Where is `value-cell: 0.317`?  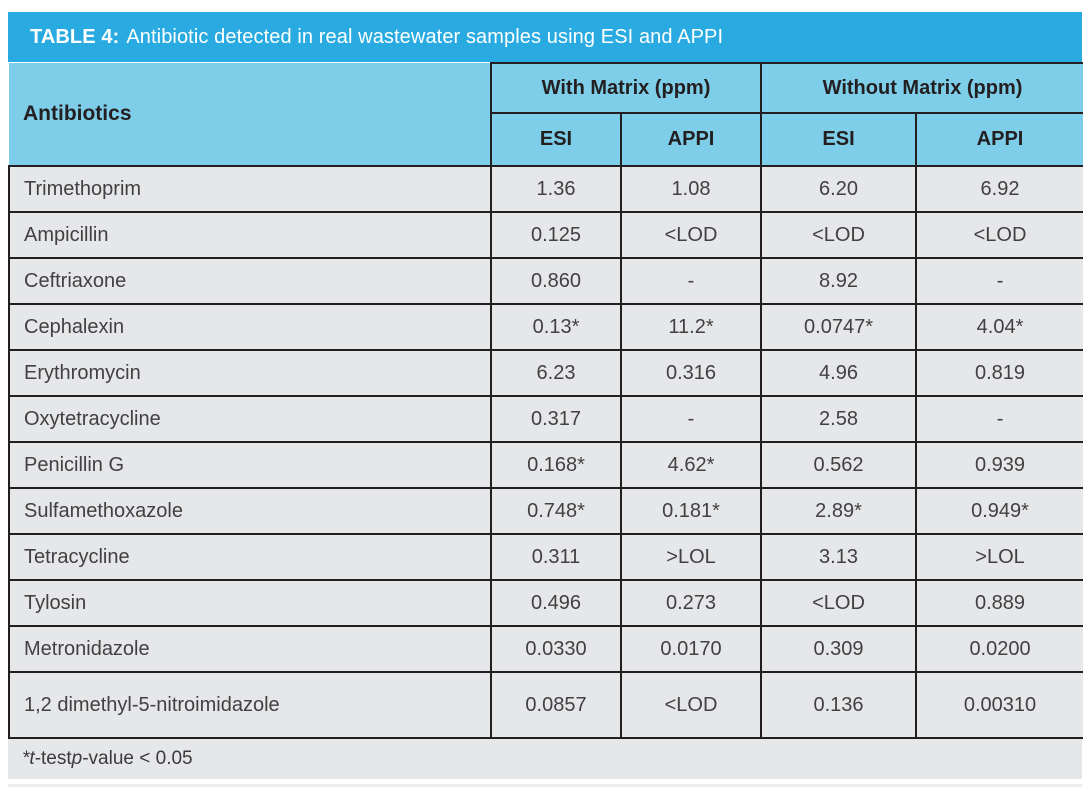
value-cell: 0.317 is located at coordinates (555, 418).